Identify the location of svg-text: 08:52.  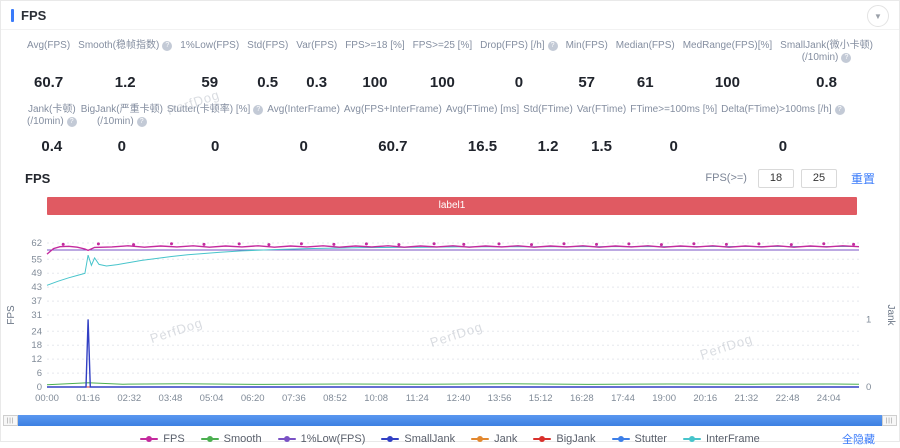
(335, 398).